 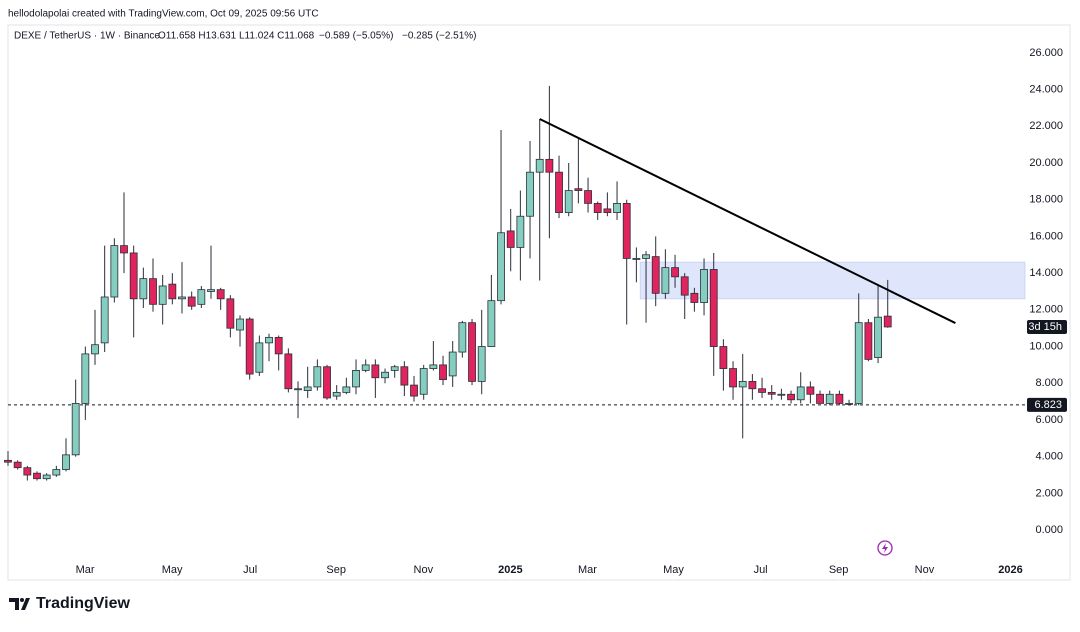 What do you see at coordinates (1049, 420) in the screenshot?
I see `y-tick-label: 6.000` at bounding box center [1049, 420].